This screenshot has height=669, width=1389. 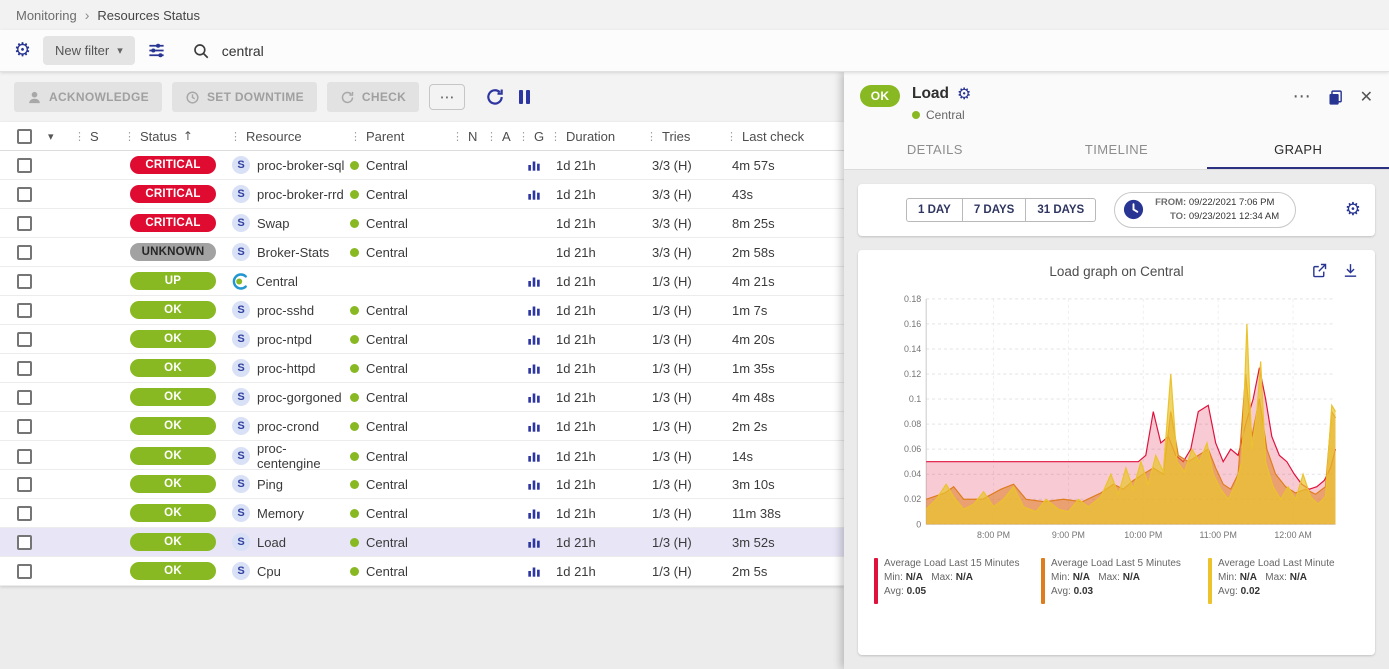 I want to click on column-header-tries: ⋮ Tries, so click(x=668, y=136).